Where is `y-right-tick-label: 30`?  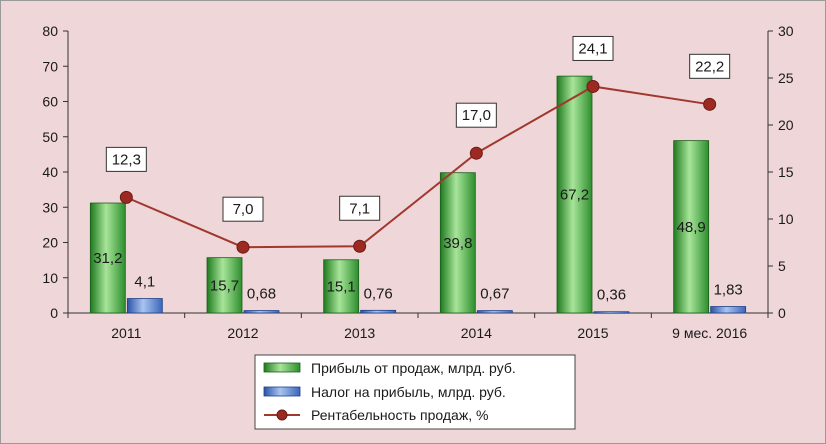 y-right-tick-label: 30 is located at coordinates (786, 31).